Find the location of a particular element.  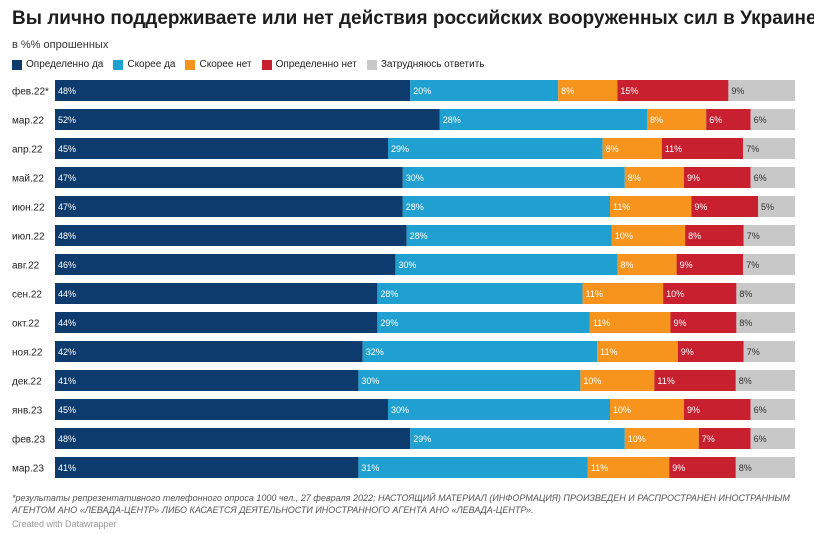

row-label: апр.22 is located at coordinates (27, 150).